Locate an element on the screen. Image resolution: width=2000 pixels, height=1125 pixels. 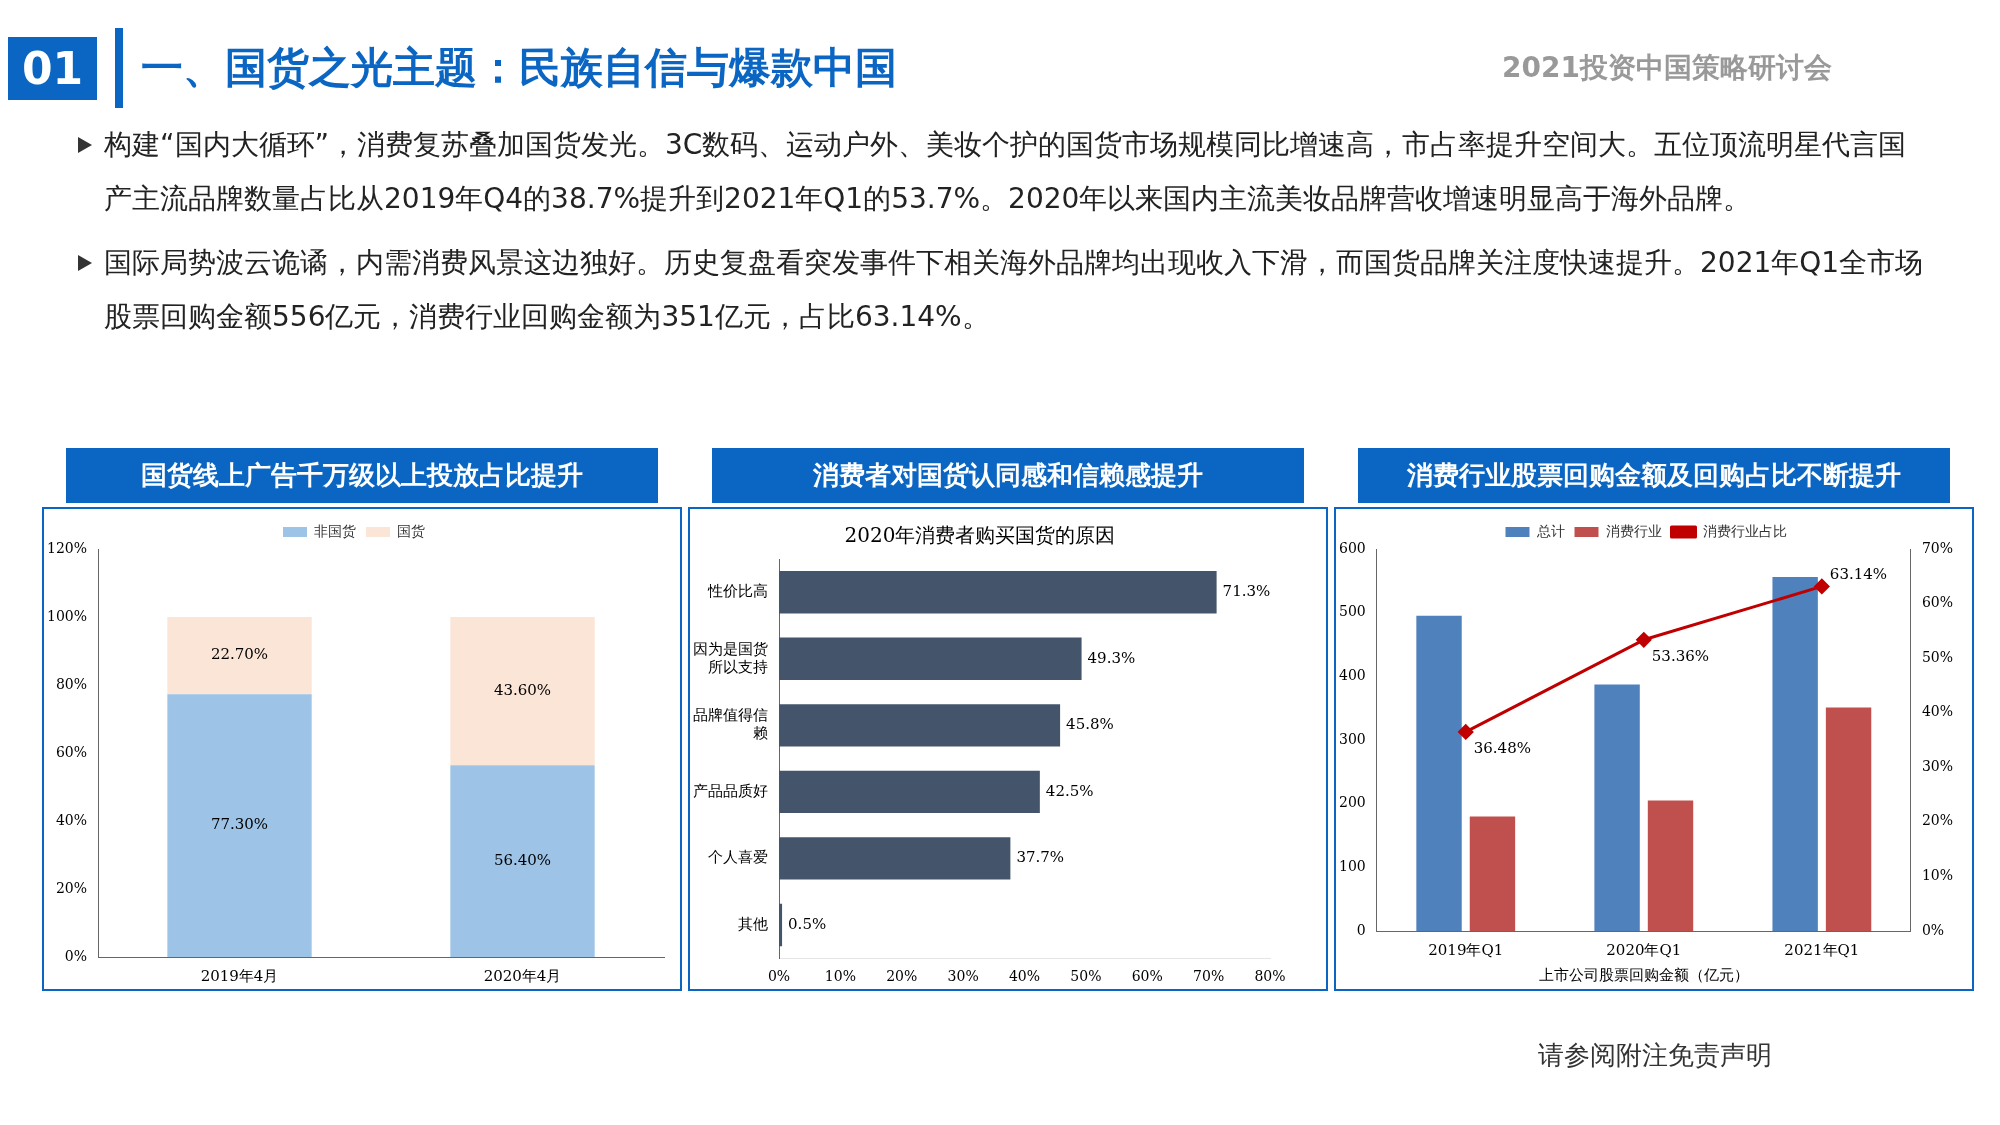
data-label: 53.36% is located at coordinates (1680, 656).